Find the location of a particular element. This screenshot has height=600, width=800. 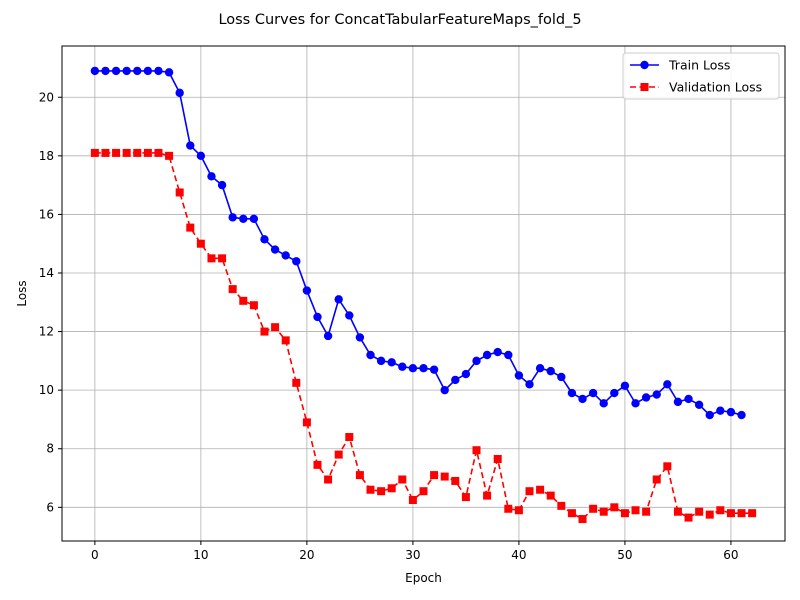

x-tick-label: 40 is located at coordinates (518, 555).